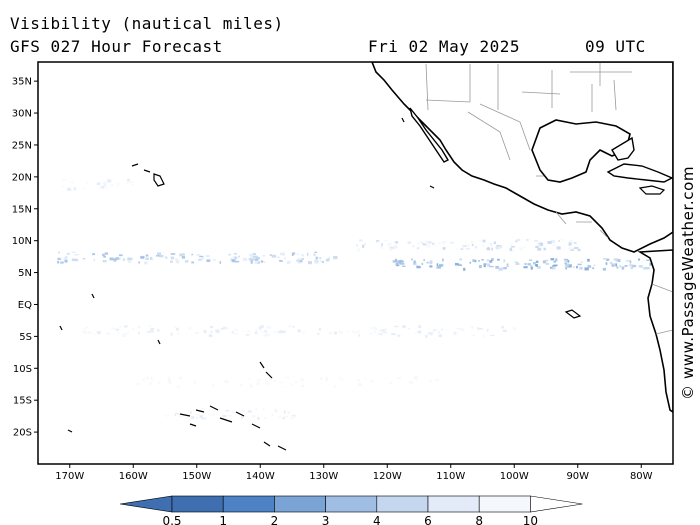 The height and width of the screenshot is (525, 700). Describe the element at coordinates (429, 135) in the screenshot. I see `baja-california` at that location.